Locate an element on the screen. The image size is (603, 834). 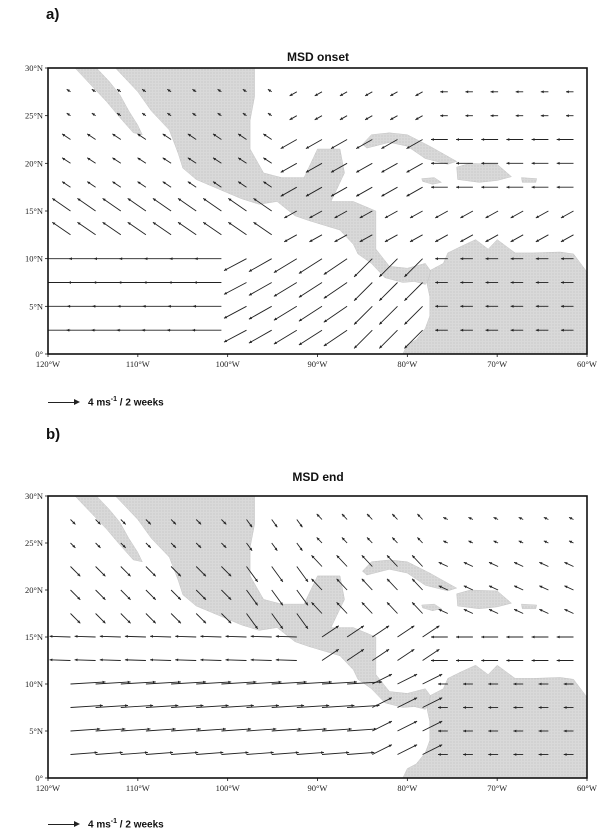
legend-label: 4 ms-1 / 2 weeks is located at coordinates (126, 402).